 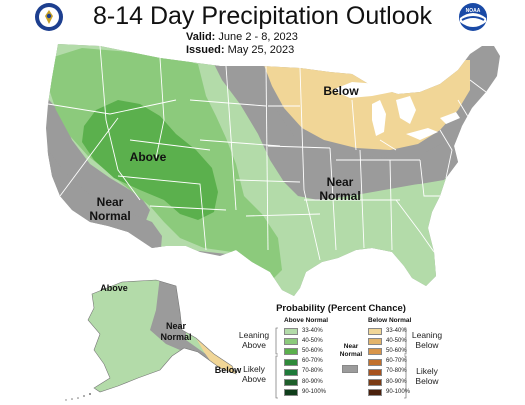 I want to click on noaa-logo-text: NOAA, so click(x=473, y=11).